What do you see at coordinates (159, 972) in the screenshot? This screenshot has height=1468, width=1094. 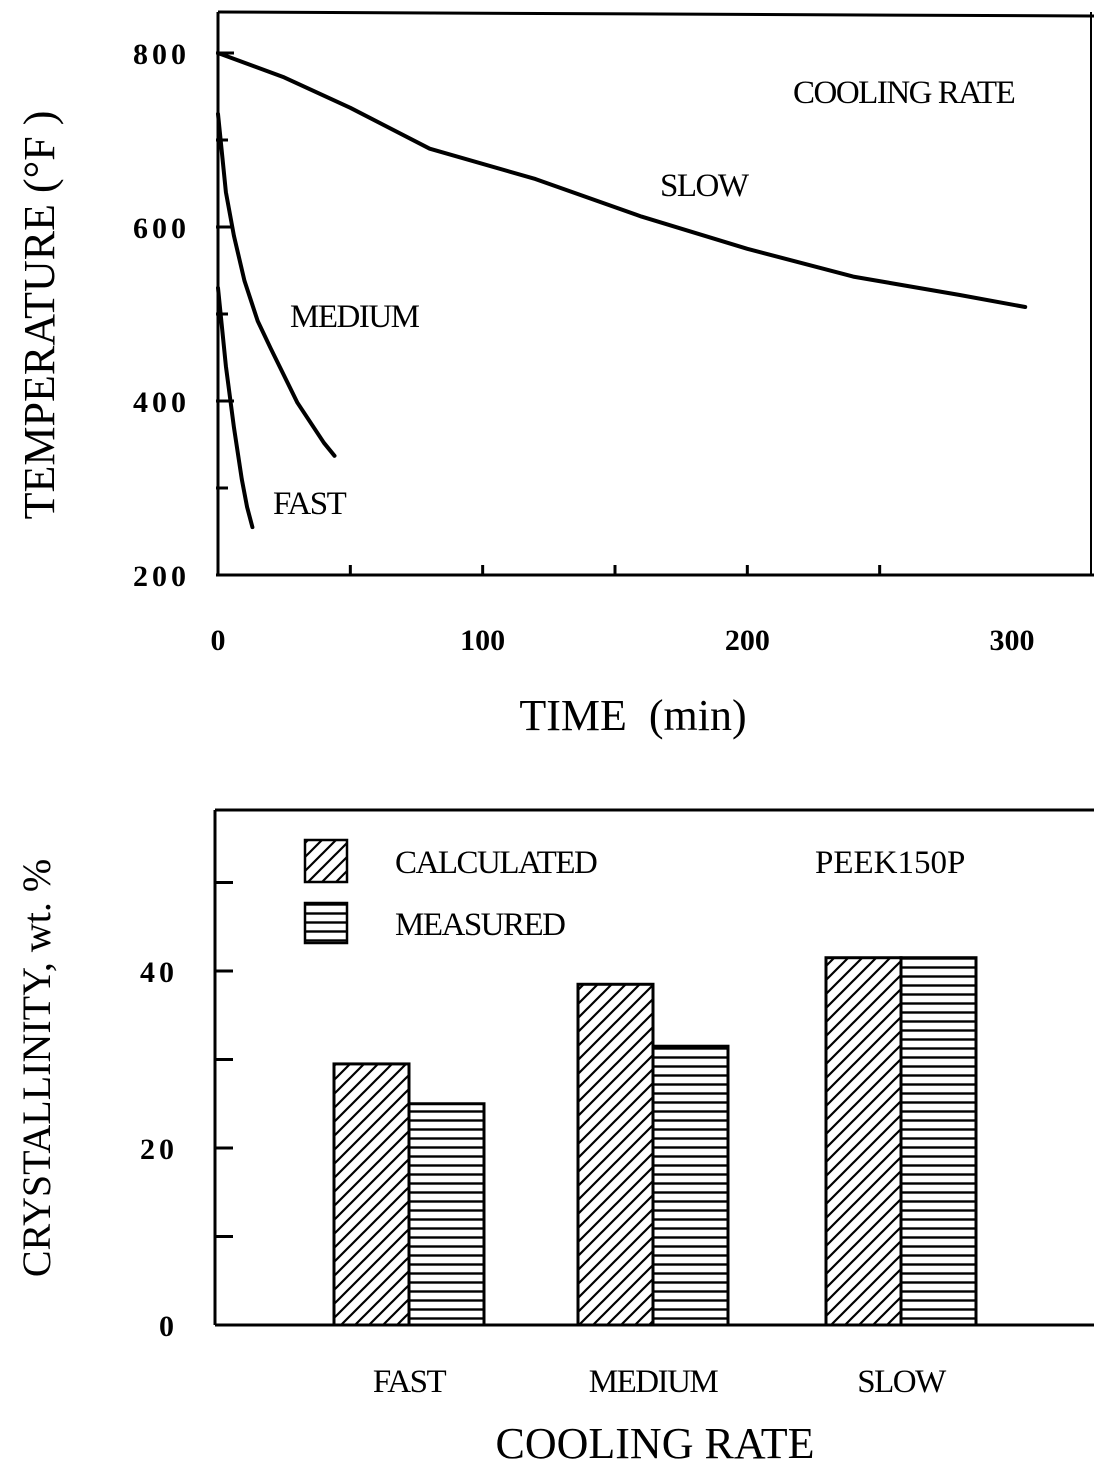 I see `crystallinity-y-tick-label: 40` at bounding box center [159, 972].